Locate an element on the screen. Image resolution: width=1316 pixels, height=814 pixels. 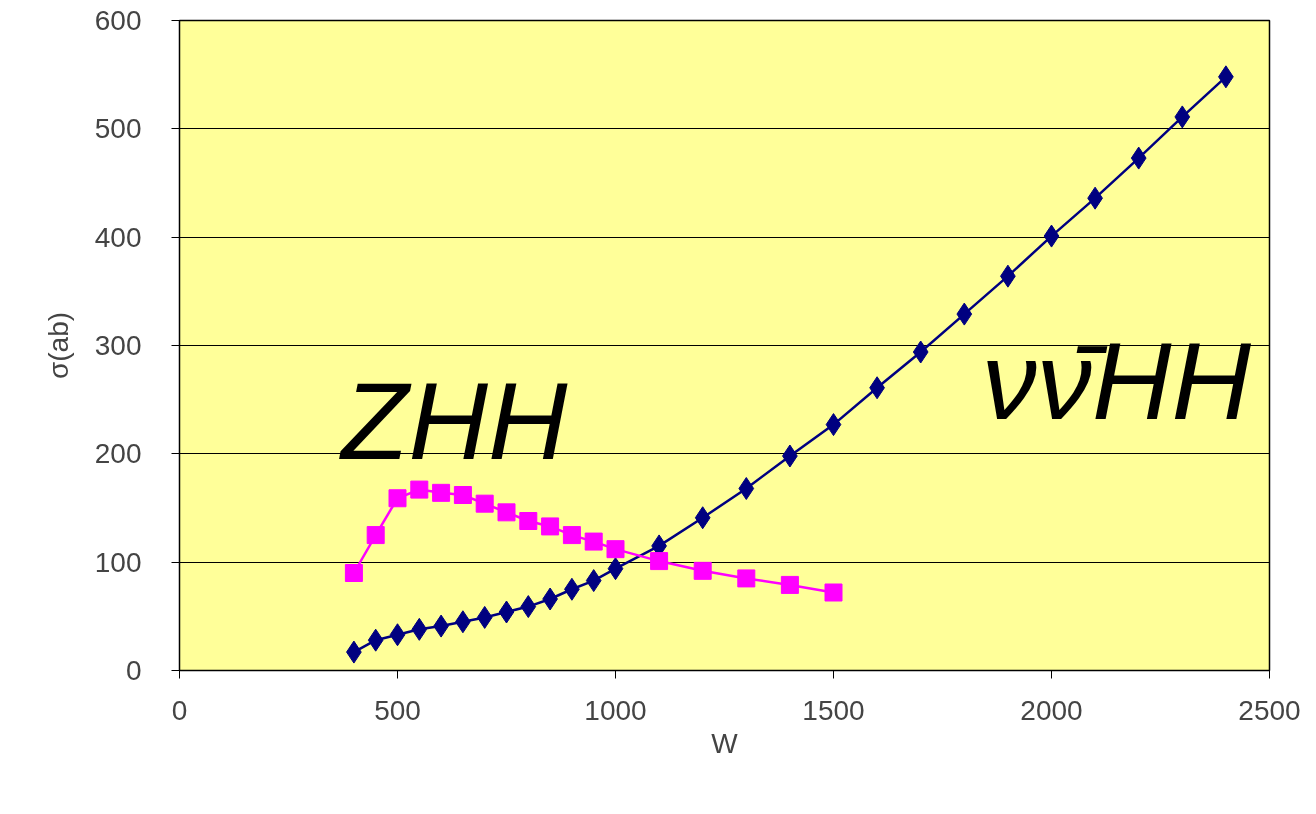
series-label: ZHH is located at coordinates (453, 420).